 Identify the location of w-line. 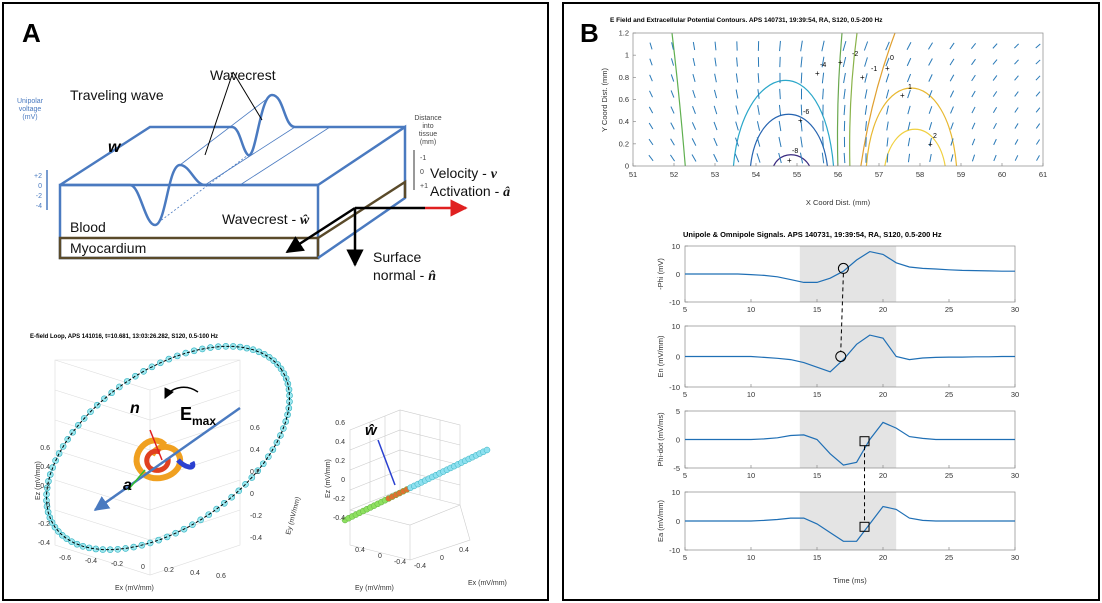
(386, 462).